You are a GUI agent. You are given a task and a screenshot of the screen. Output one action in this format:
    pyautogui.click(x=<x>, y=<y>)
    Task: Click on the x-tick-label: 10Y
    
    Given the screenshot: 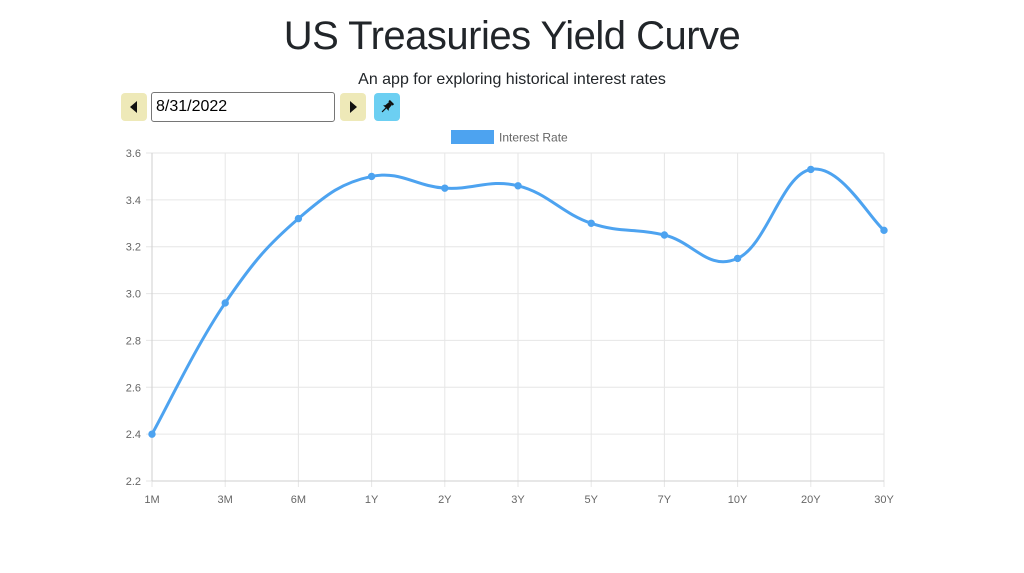 What is the action you would take?
    pyautogui.click(x=738, y=500)
    